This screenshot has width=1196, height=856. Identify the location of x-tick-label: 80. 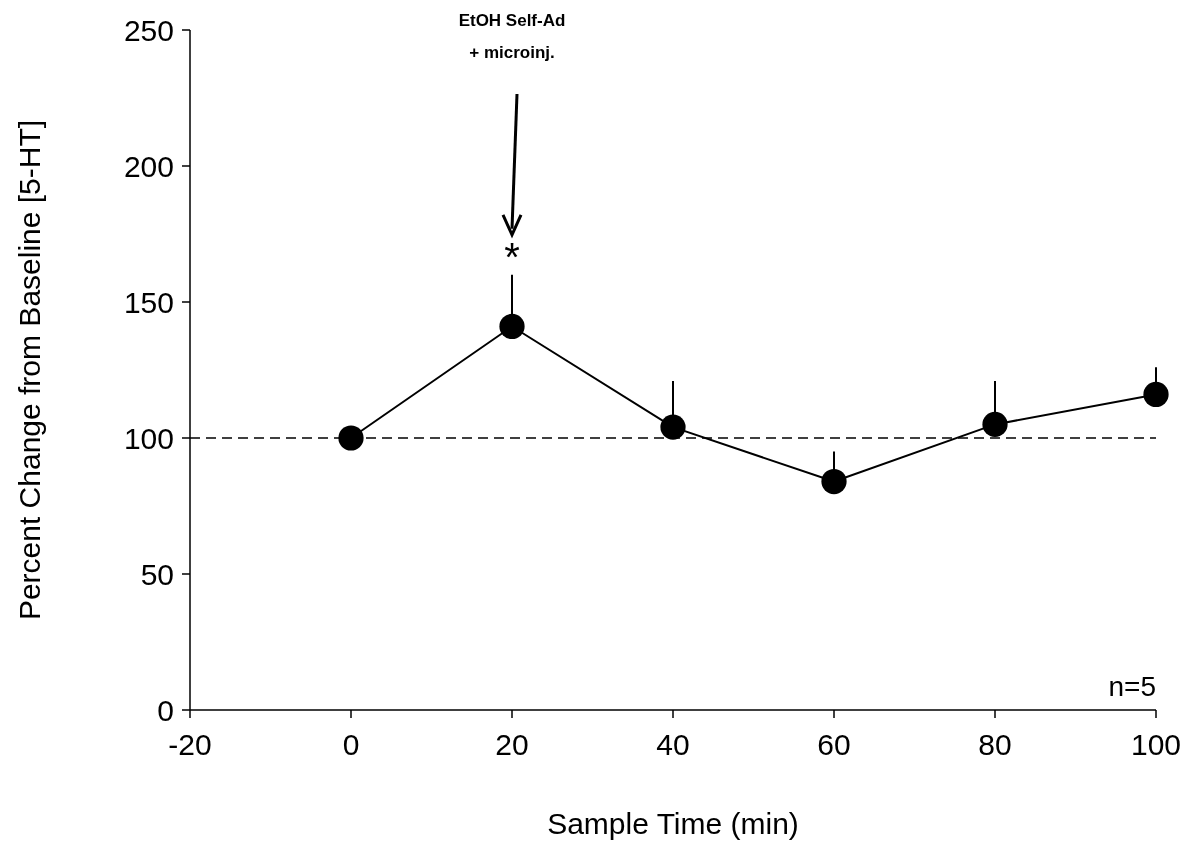
(995, 744).